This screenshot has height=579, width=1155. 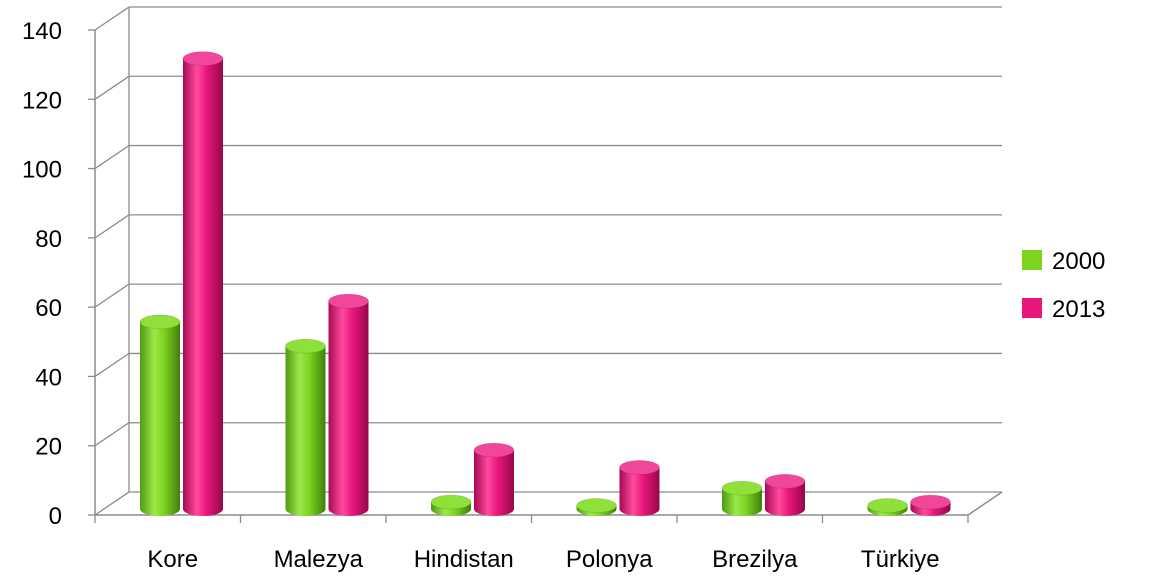 I want to click on floor-right-edge, so click(x=985, y=503).